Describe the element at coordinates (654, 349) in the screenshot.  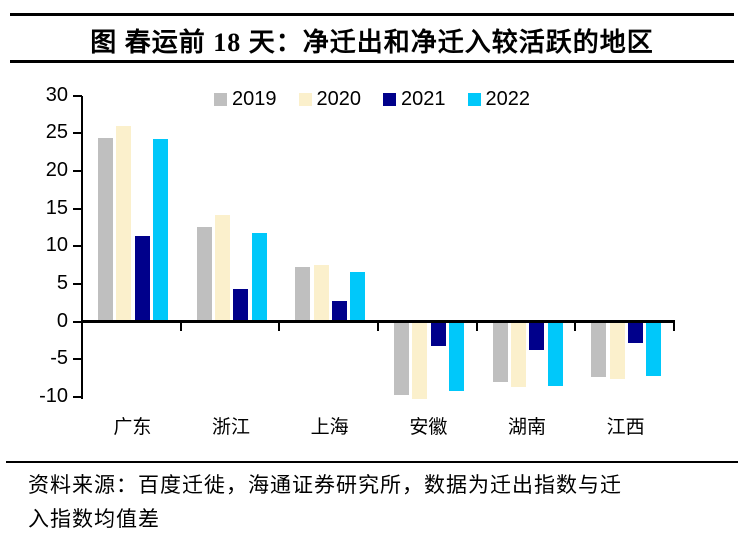
I see `bar-2022-group6` at that location.